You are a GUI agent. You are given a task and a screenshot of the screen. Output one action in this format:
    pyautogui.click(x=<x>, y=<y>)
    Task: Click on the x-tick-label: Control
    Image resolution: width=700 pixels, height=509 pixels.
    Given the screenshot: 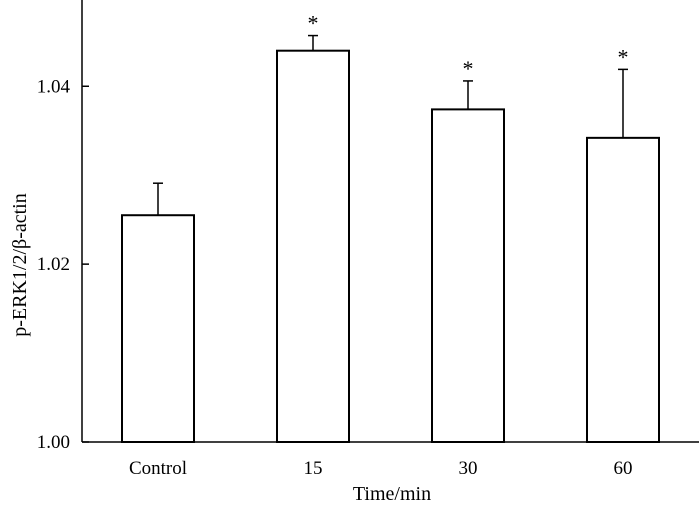 What is the action you would take?
    pyautogui.click(x=158, y=468)
    